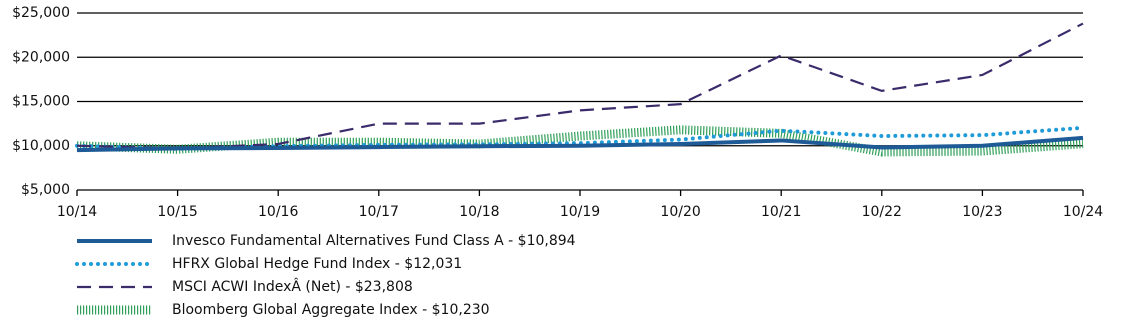  What do you see at coordinates (45, 190) in the screenshot?
I see `y-tick-label: $5,000` at bounding box center [45, 190].